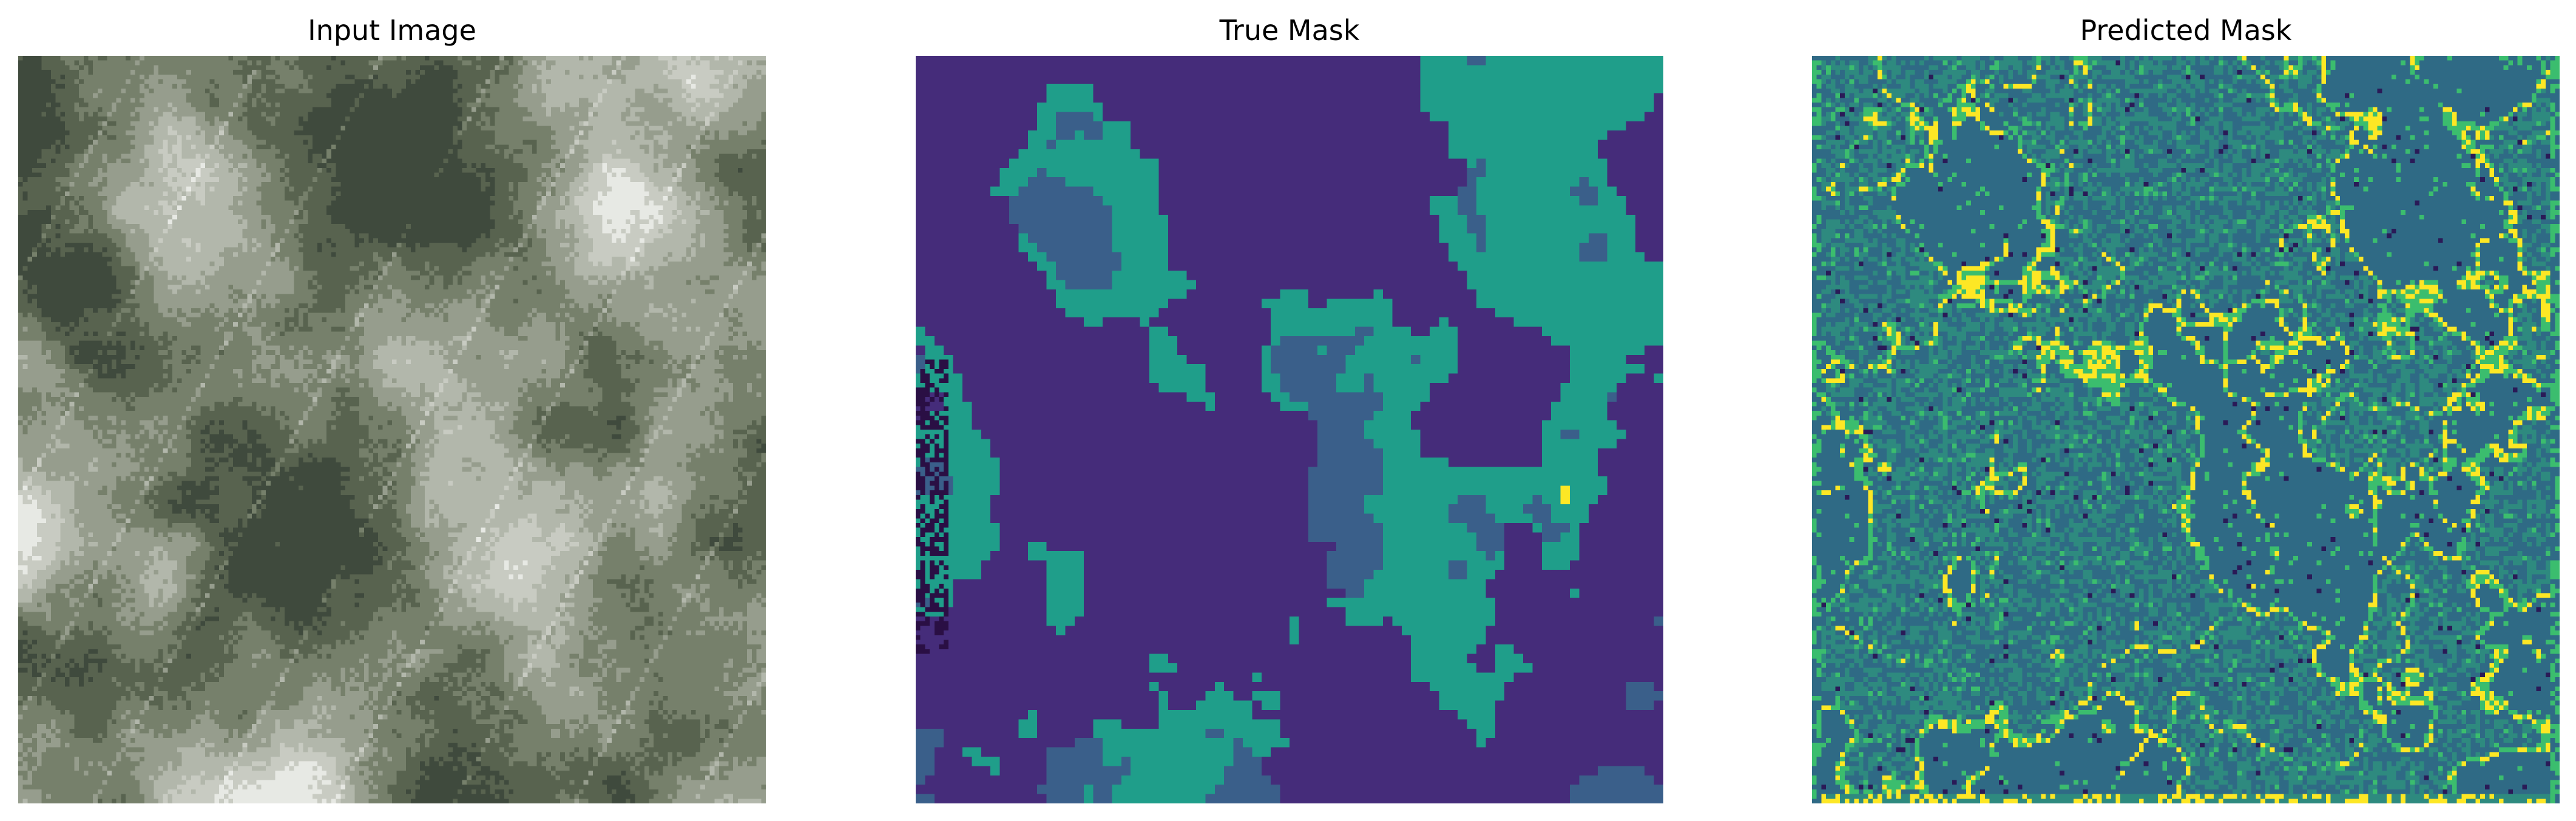 This screenshot has width=2576, height=821. I want to click on predicted-mask-title: Predicted Mask, so click(2186, 30).